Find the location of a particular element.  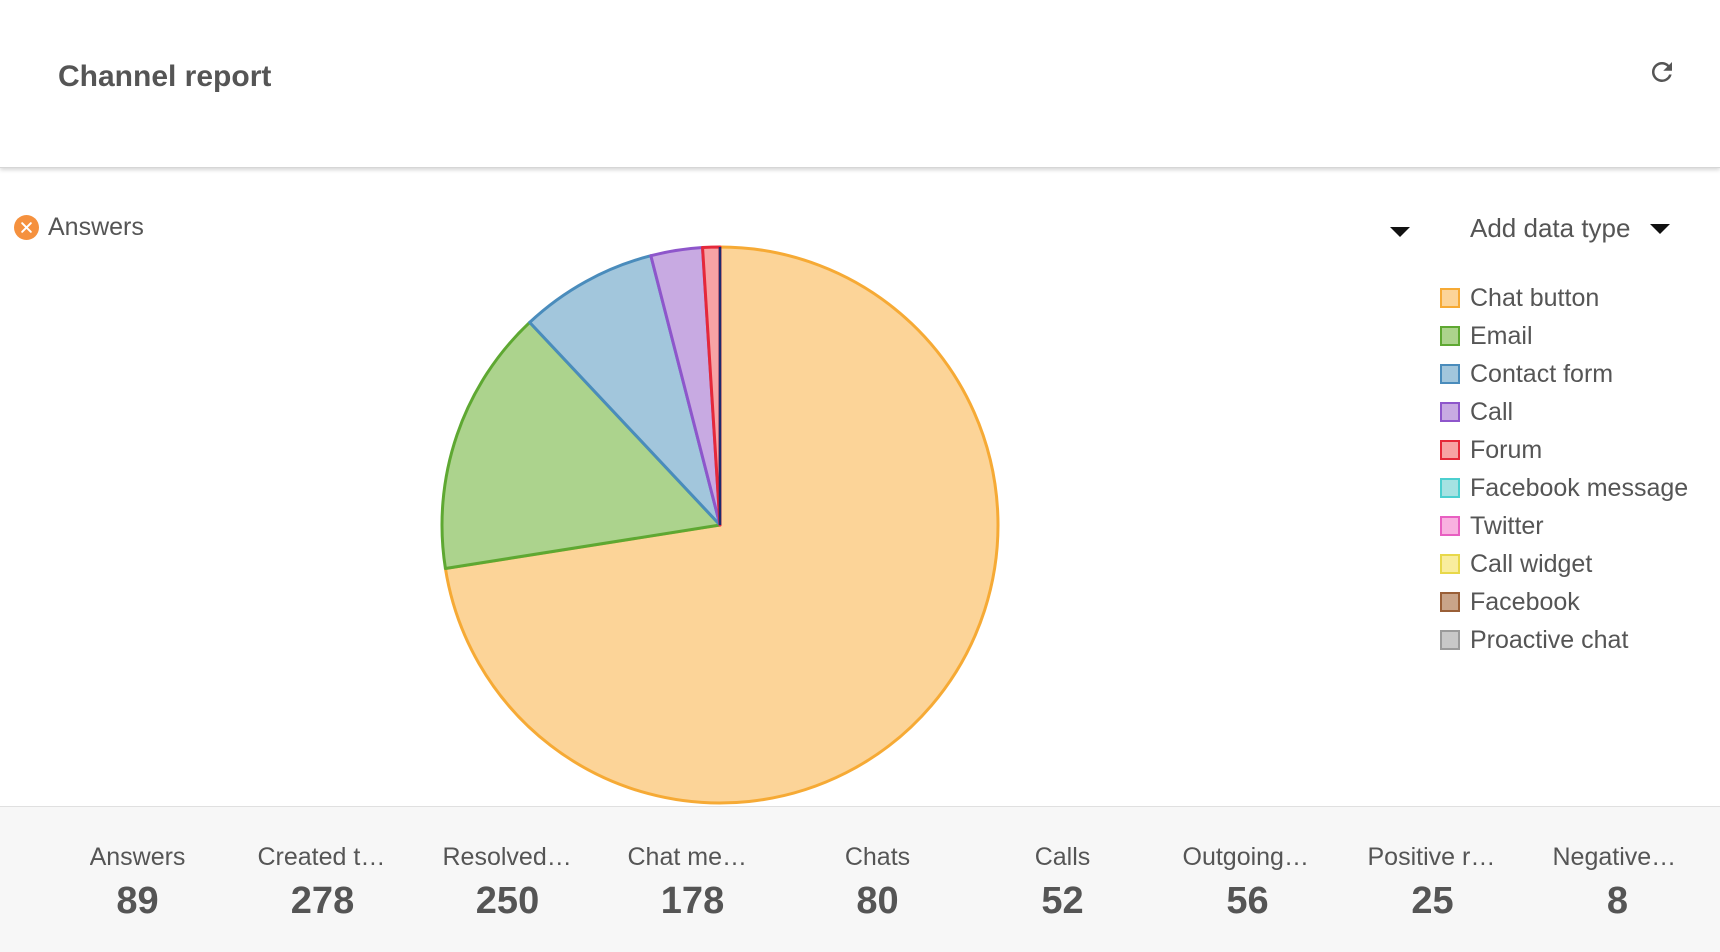

stat-calls: Calls 52 is located at coordinates (1062, 879).